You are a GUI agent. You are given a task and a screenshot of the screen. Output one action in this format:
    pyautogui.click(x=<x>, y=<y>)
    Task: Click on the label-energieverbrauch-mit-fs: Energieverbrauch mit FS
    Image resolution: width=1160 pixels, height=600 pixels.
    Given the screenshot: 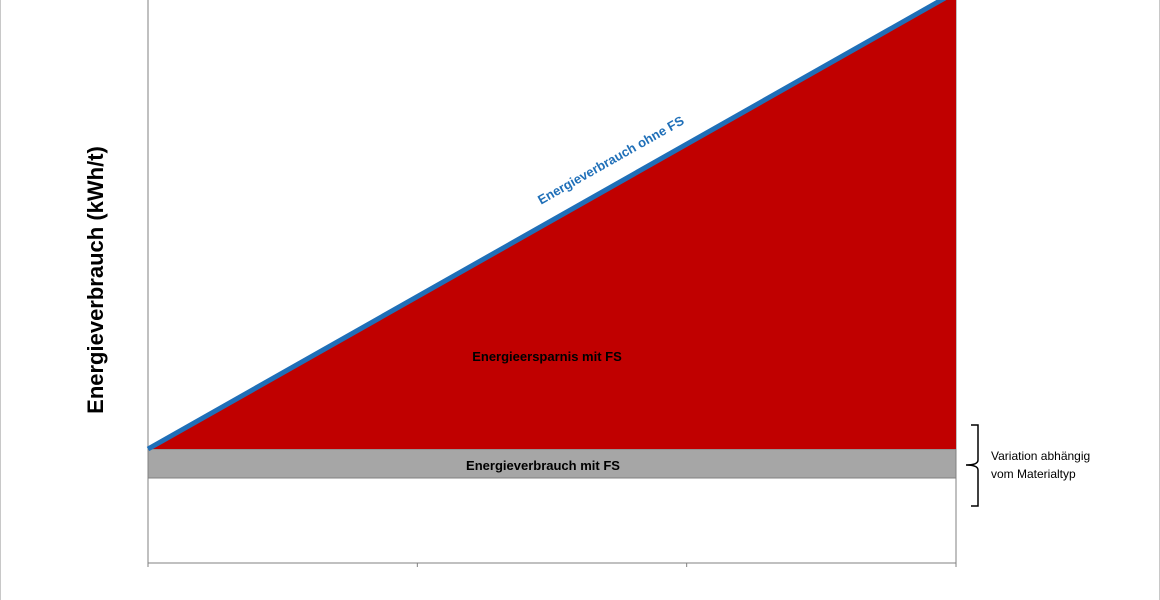 What is the action you would take?
    pyautogui.click(x=543, y=465)
    